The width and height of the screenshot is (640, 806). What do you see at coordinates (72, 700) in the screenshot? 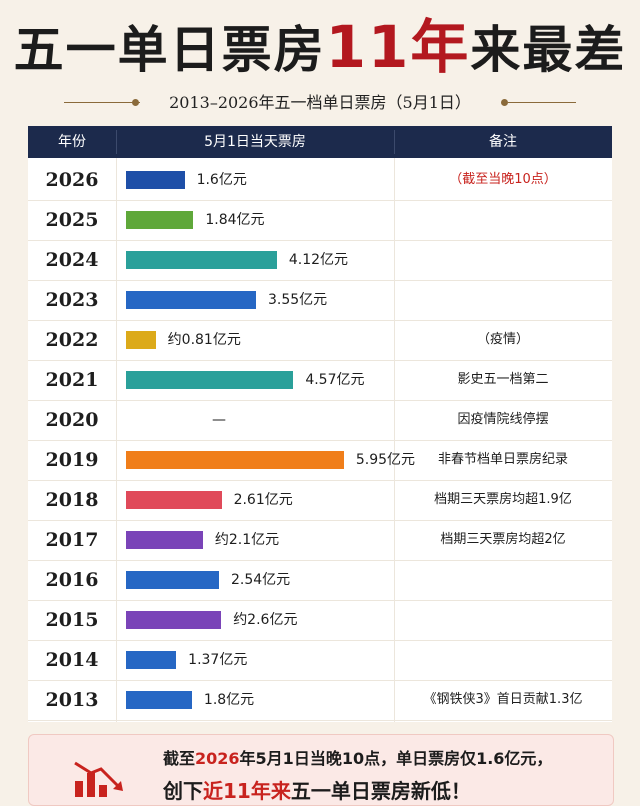
I see `year-label: 2013` at bounding box center [72, 700].